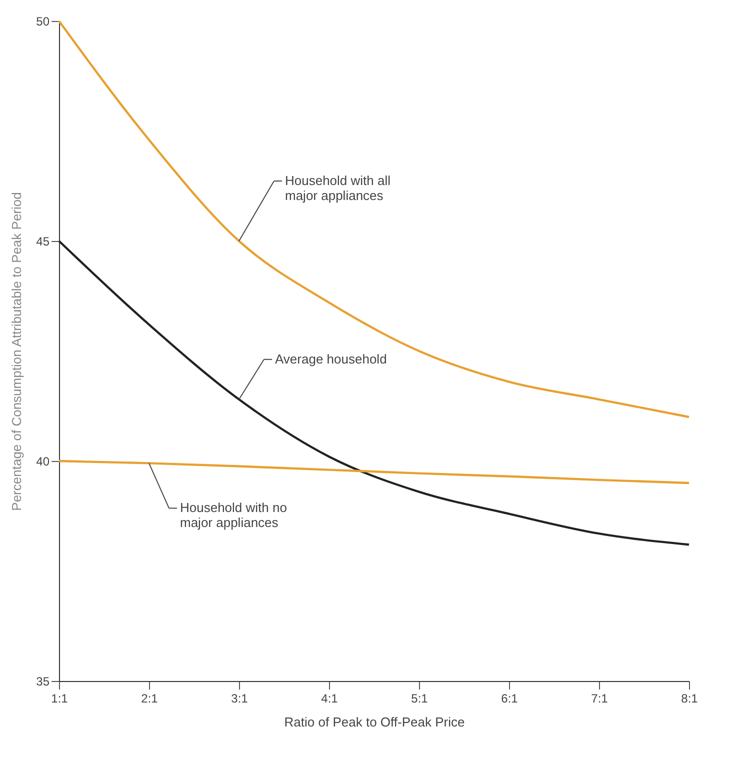 Image resolution: width=737 pixels, height=758 pixels. What do you see at coordinates (374, 722) in the screenshot?
I see `x-axis-title: Ratio of Peak to Off-Peak Price` at bounding box center [374, 722].